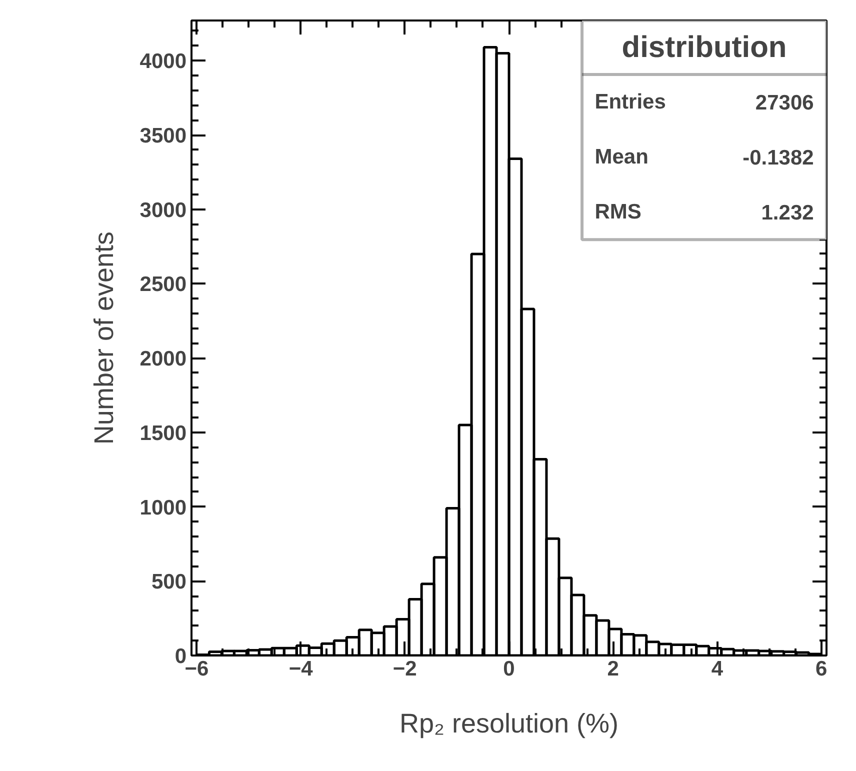 Image resolution: width=856 pixels, height=771 pixels. I want to click on chart-title: distribution, so click(704, 47).